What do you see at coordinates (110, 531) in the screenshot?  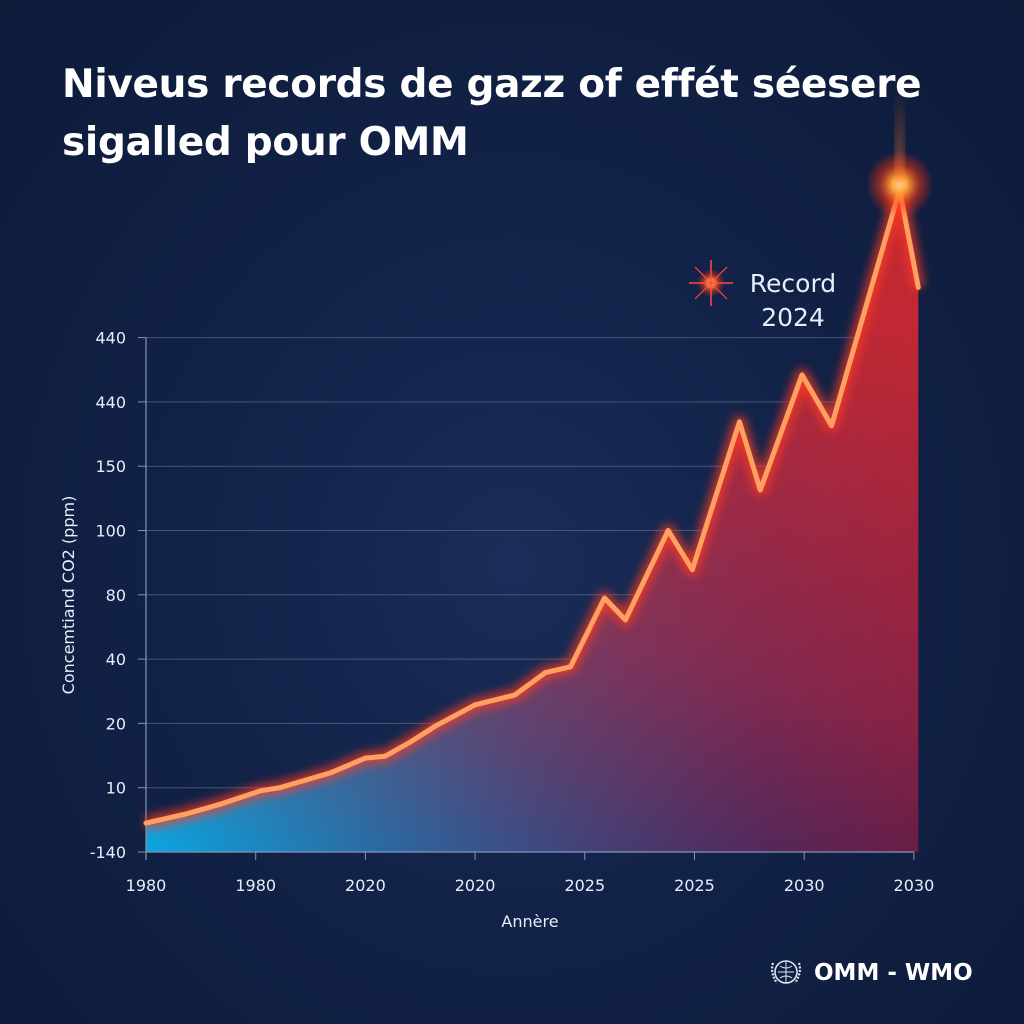 I see `y-tick-label: 100` at bounding box center [110, 531].